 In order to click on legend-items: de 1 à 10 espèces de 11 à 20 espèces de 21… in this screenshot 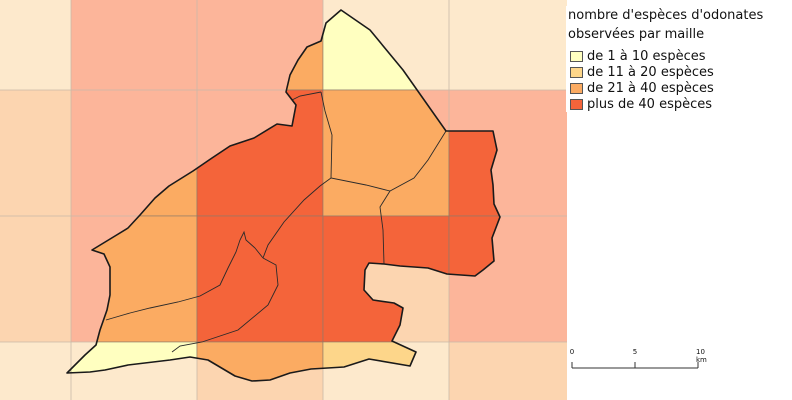, I will do `click(678, 80)`.